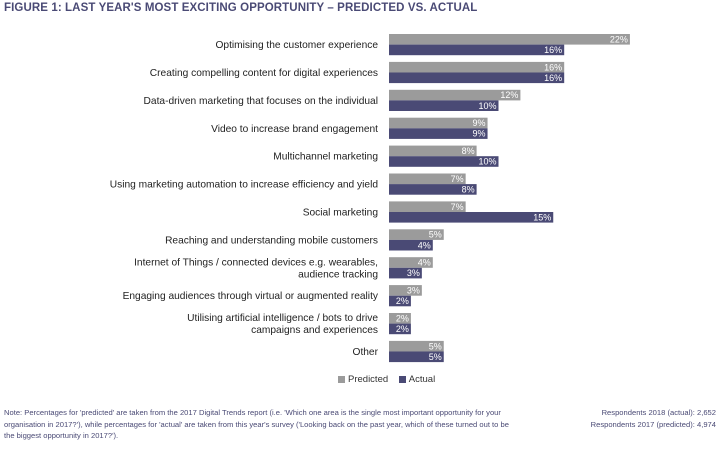  Describe the element at coordinates (553, 67) in the screenshot. I see `data-label-predicted: 16%` at that location.